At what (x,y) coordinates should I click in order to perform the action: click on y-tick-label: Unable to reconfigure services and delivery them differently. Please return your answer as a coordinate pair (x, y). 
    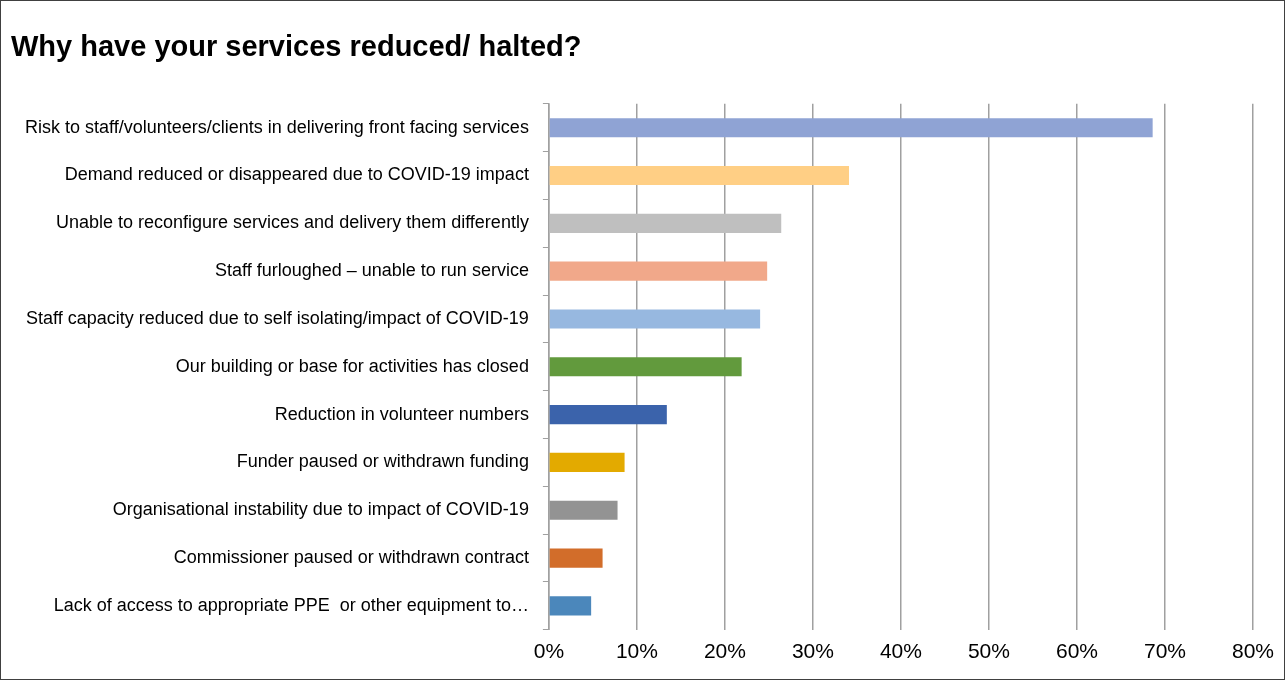
    Looking at the image, I should click on (292, 222).